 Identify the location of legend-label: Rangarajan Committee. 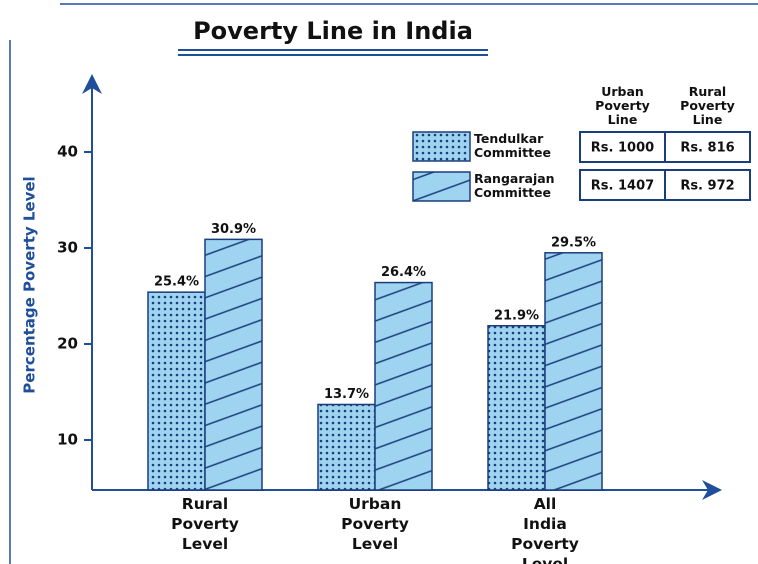
(514, 185).